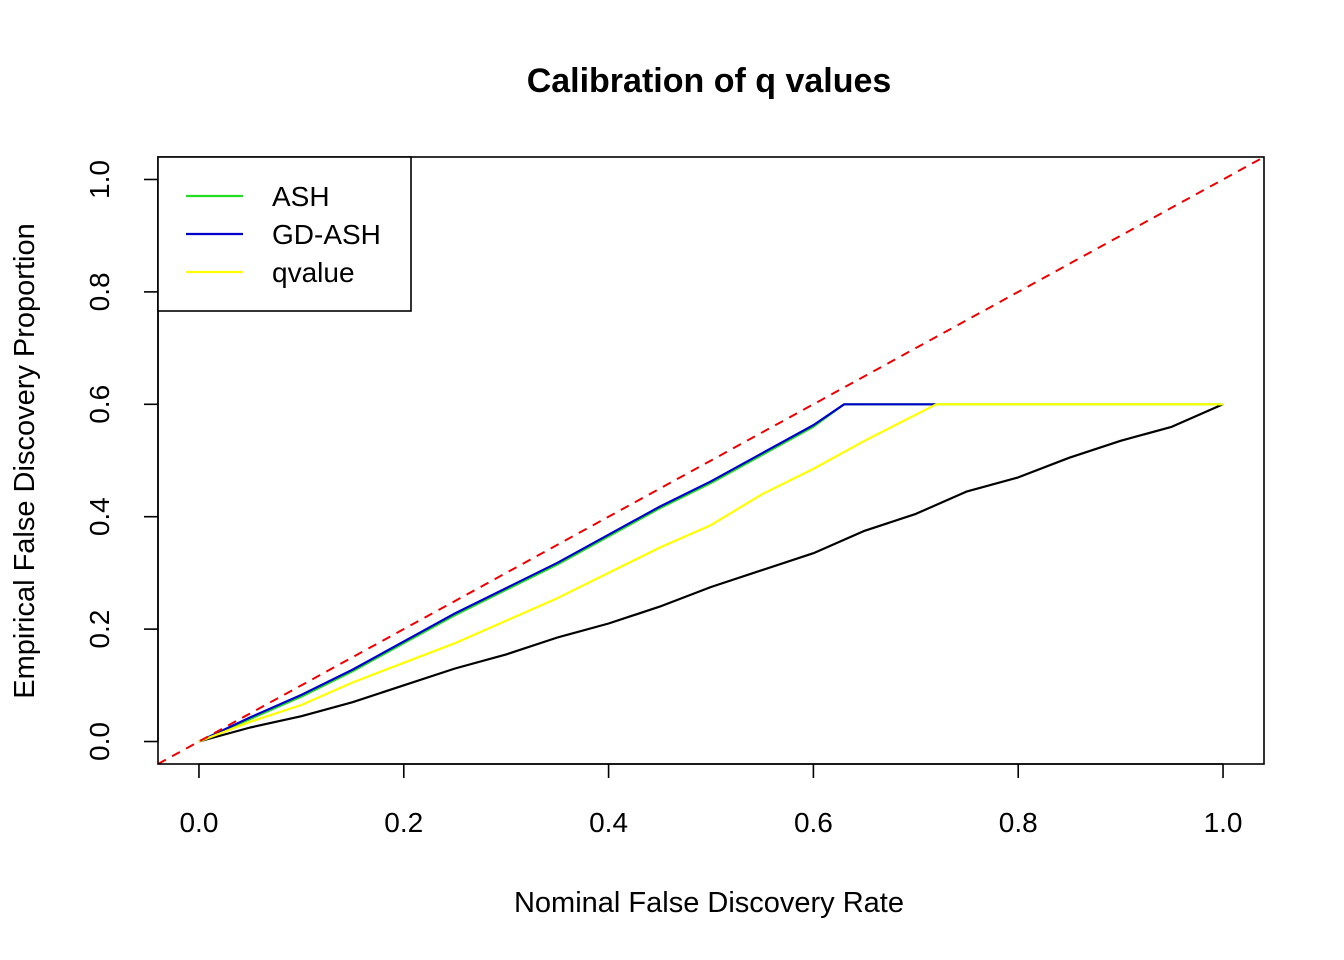 Image resolution: width=1344 pixels, height=960 pixels. Describe the element at coordinates (1018, 822) in the screenshot. I see `x-tick-label: 0.8` at that location.